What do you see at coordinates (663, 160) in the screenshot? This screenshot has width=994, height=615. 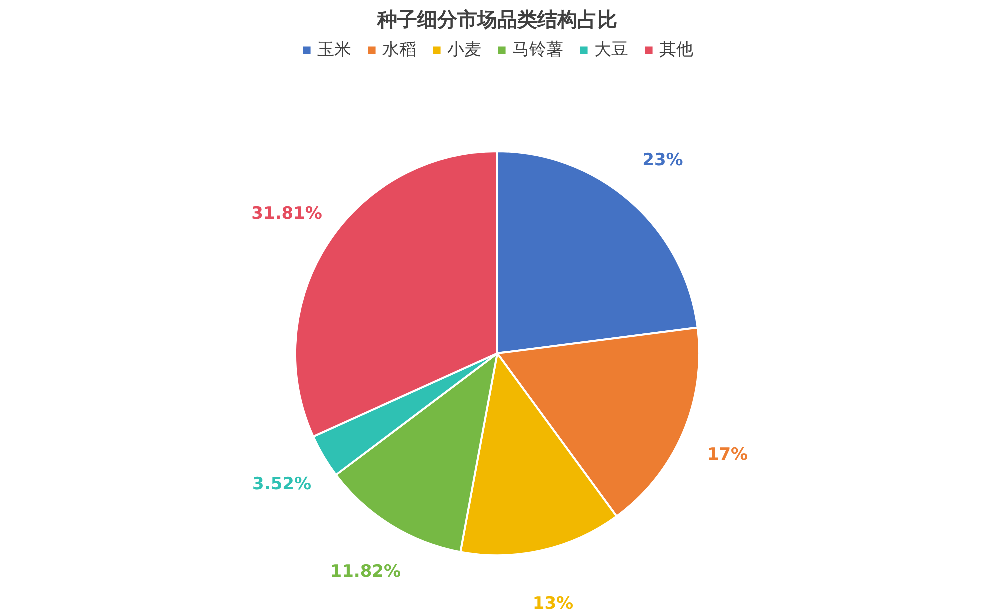 I see `data-label: 23%` at bounding box center [663, 160].